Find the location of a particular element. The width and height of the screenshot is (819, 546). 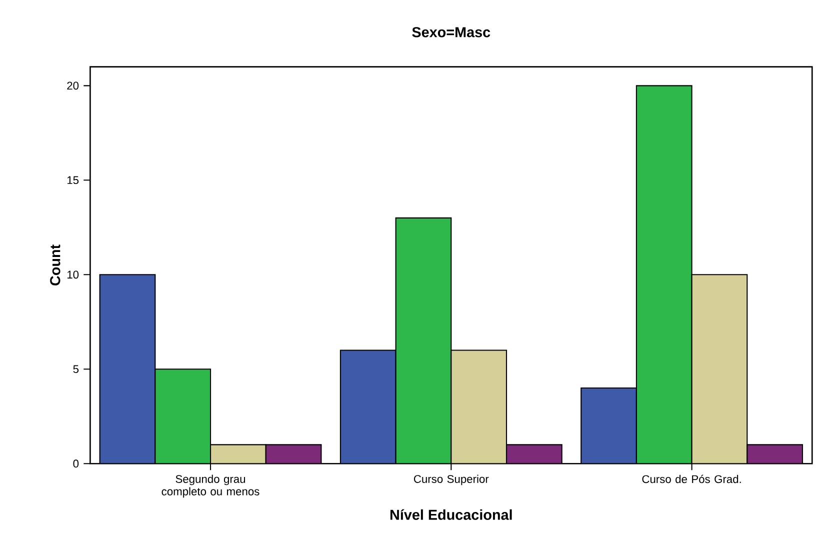

x-axis-title: Nível Educacional is located at coordinates (451, 514).